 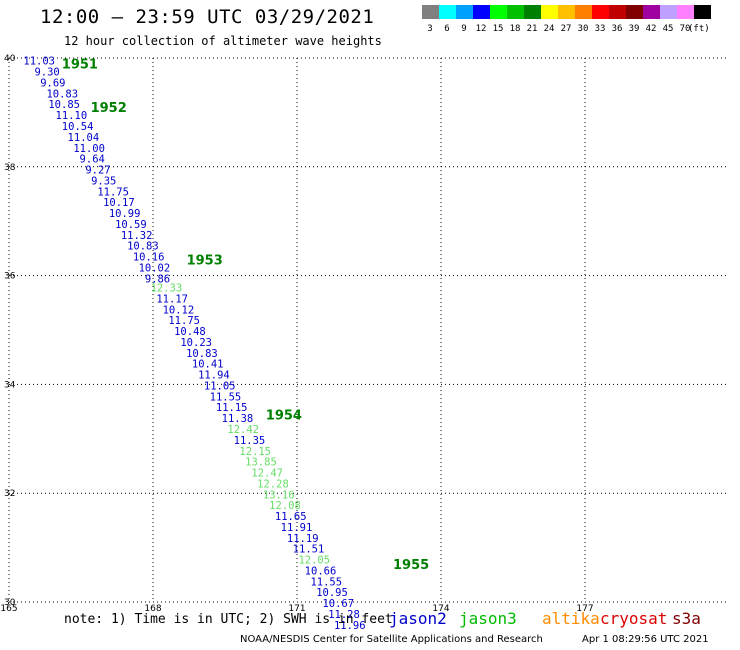 I want to click on wave-height-value: 11.32, so click(x=137, y=236).